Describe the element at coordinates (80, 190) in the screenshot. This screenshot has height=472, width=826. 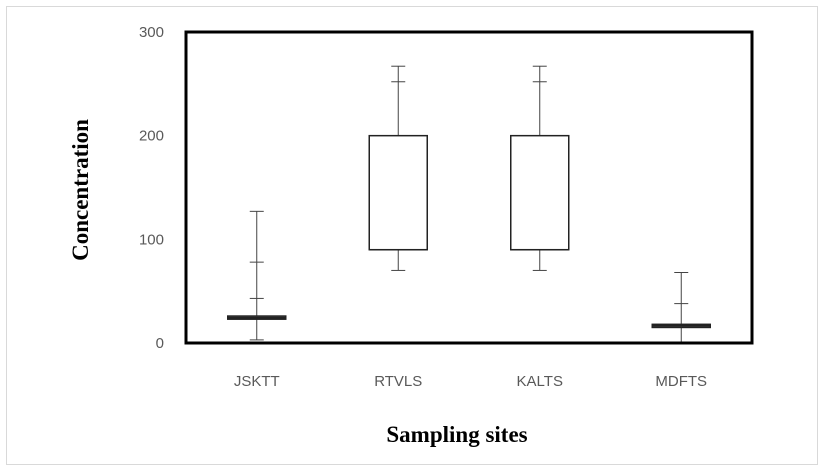
I see `y-axis-label: Concentration` at that location.